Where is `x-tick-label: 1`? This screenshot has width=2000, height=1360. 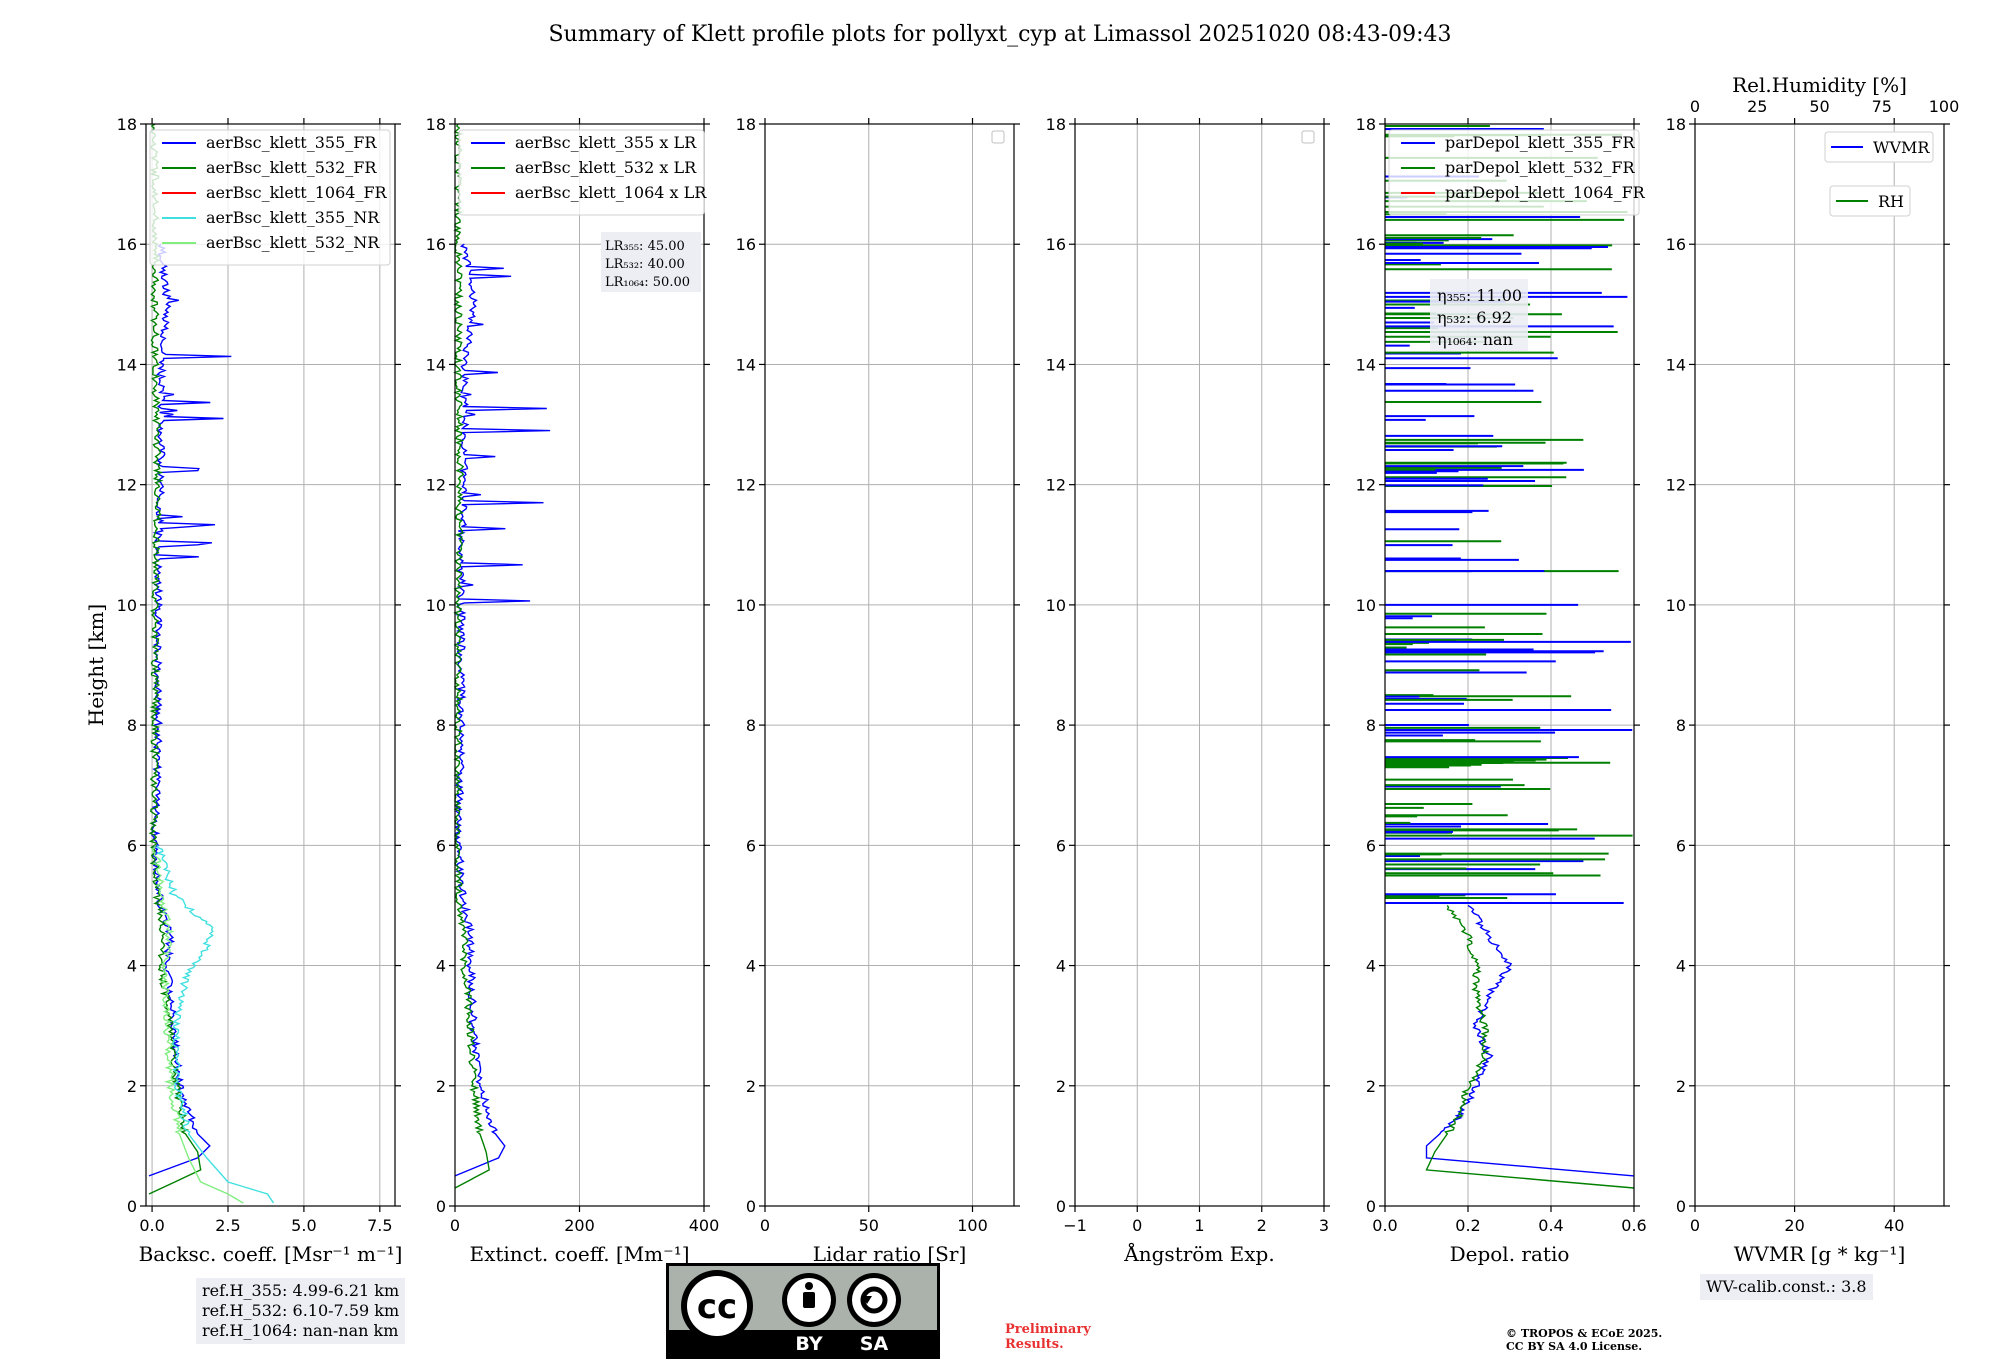
x-tick-label: 1 is located at coordinates (1199, 1225).